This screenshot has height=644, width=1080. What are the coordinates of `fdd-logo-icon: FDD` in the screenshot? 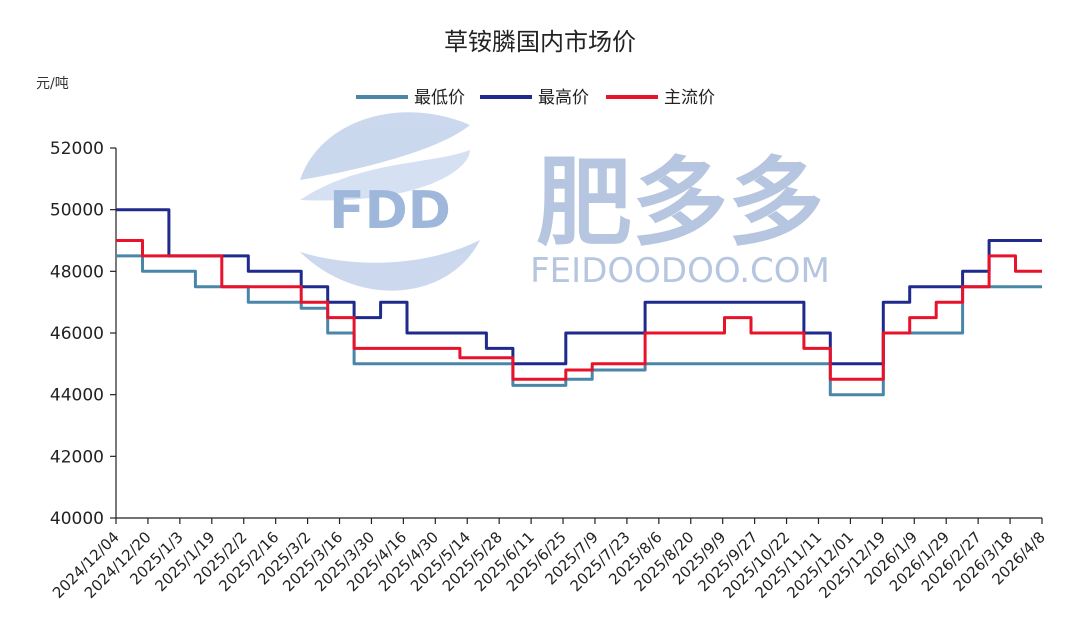 It's located at (390, 201).